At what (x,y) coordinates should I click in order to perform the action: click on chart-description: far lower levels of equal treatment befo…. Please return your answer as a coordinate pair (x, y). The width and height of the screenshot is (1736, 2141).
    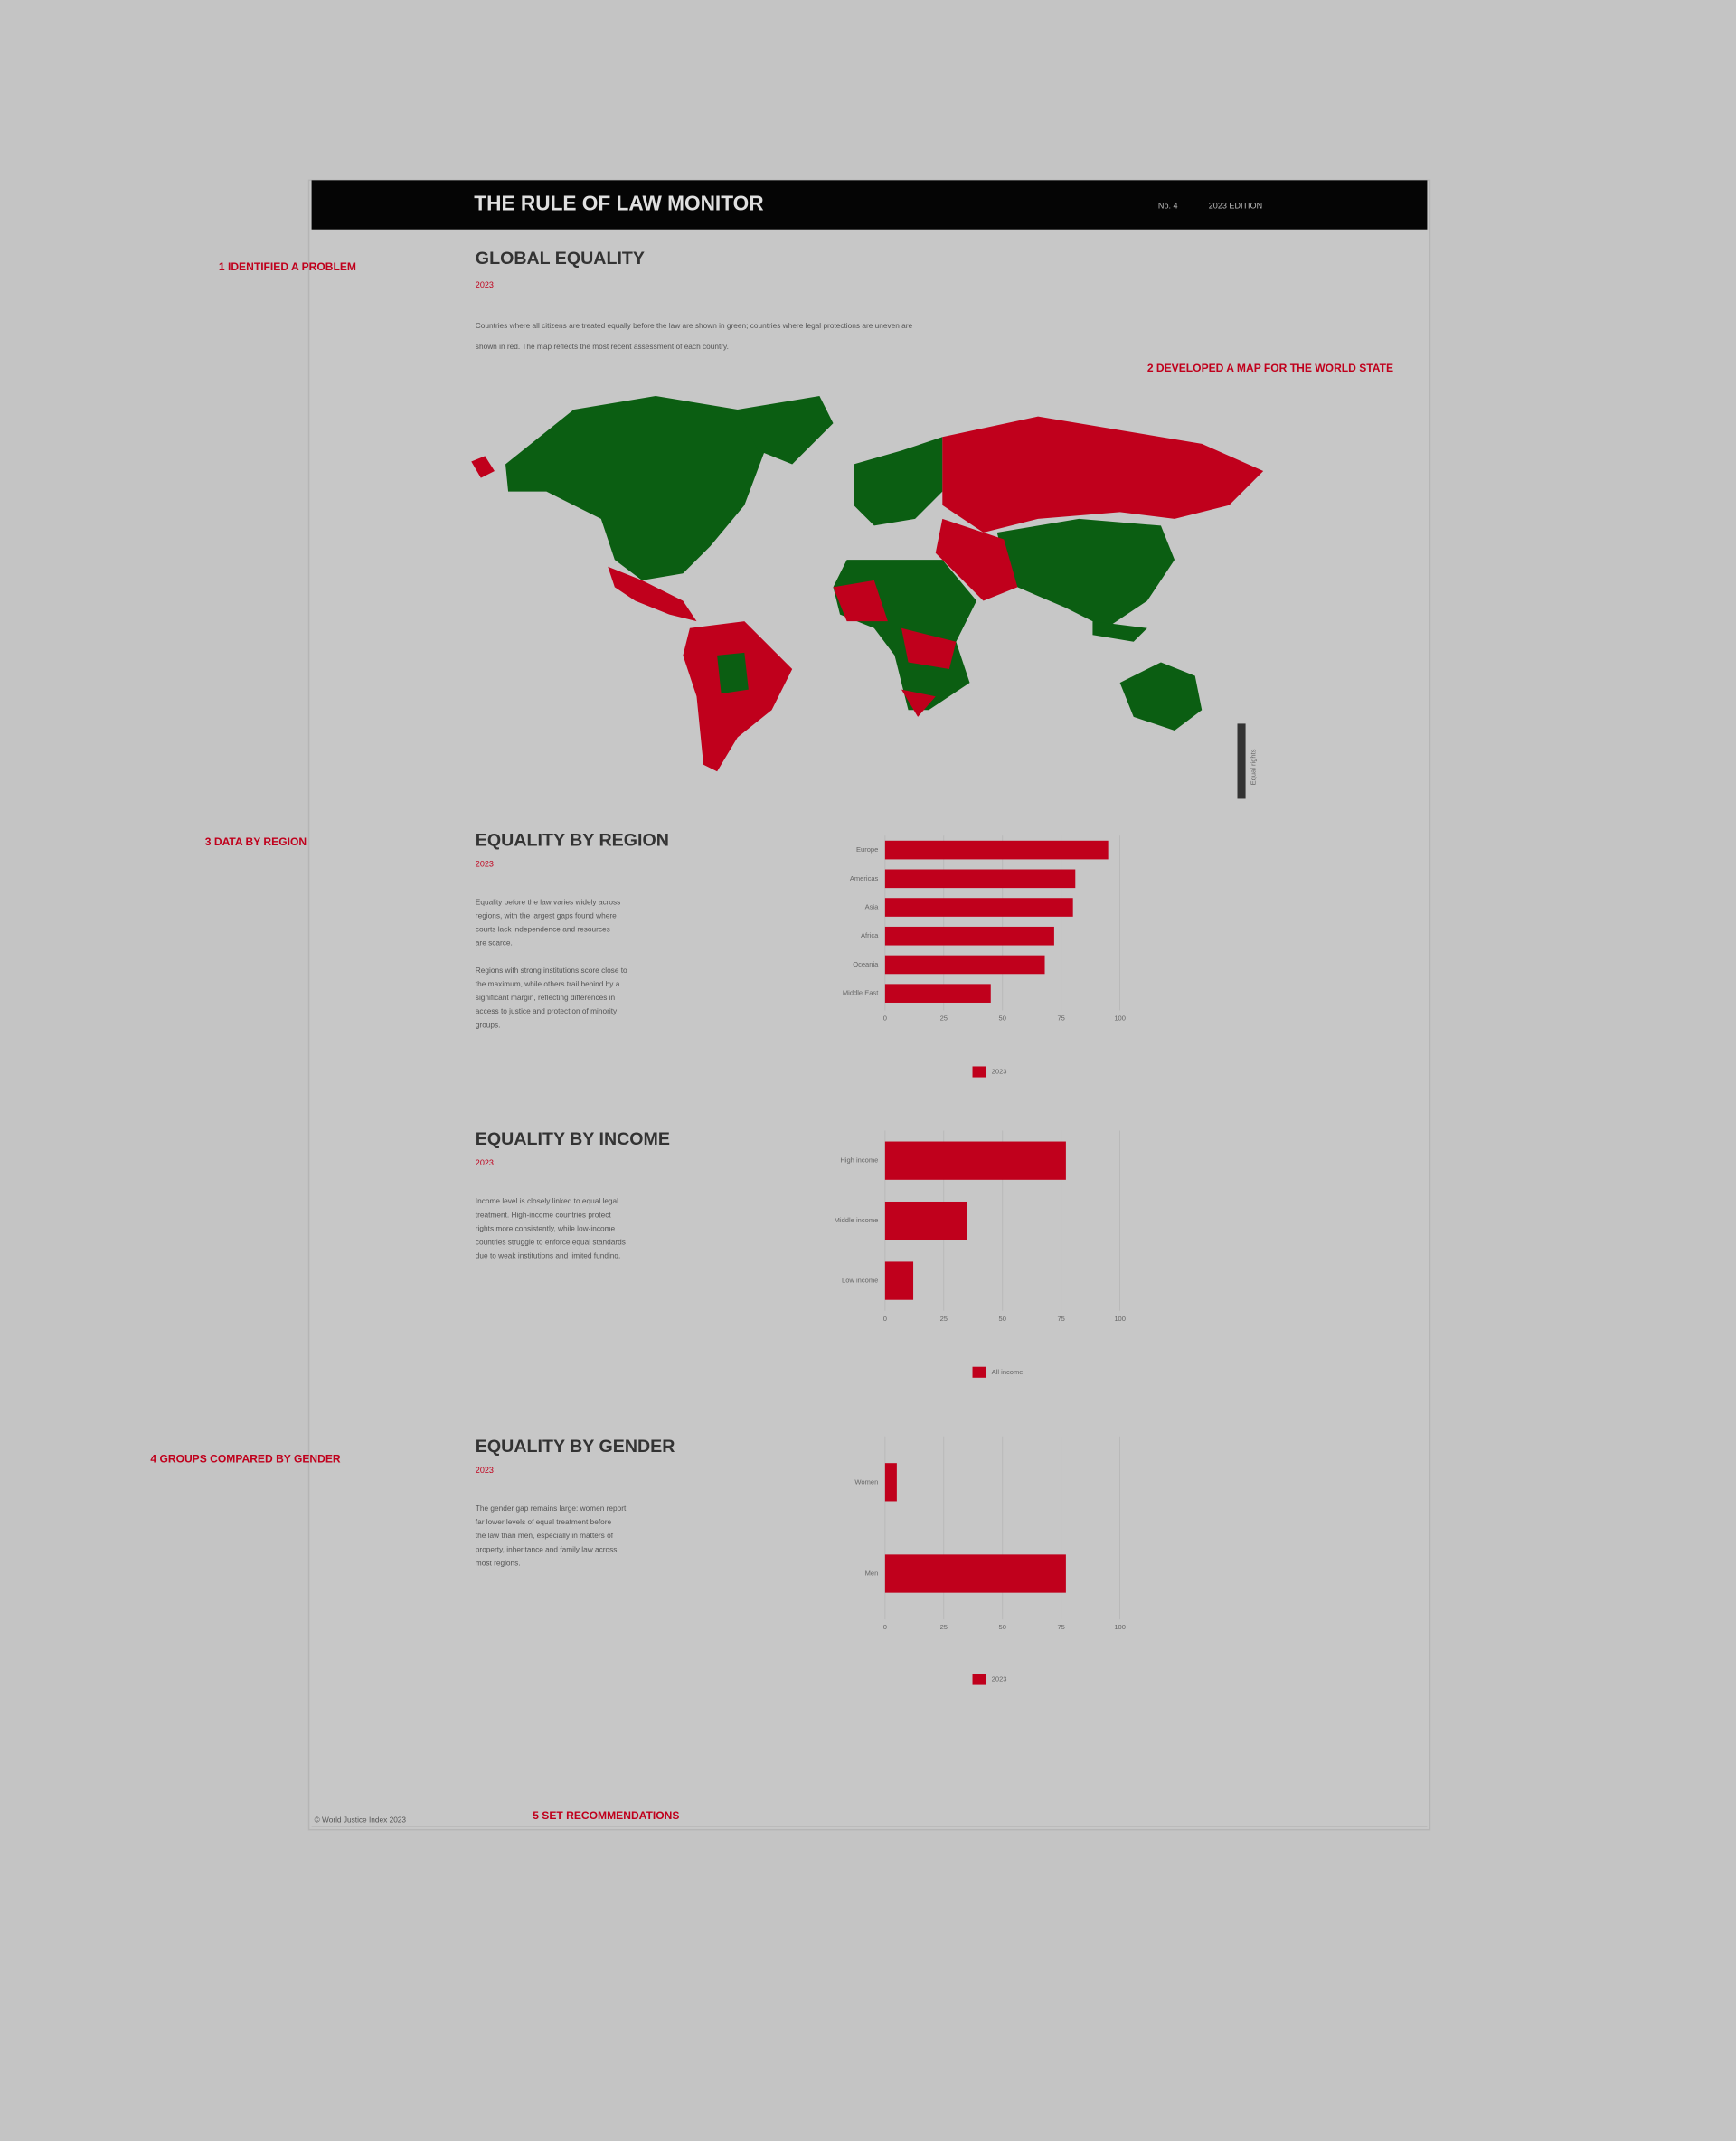
    Looking at the image, I should click on (544, 1521).